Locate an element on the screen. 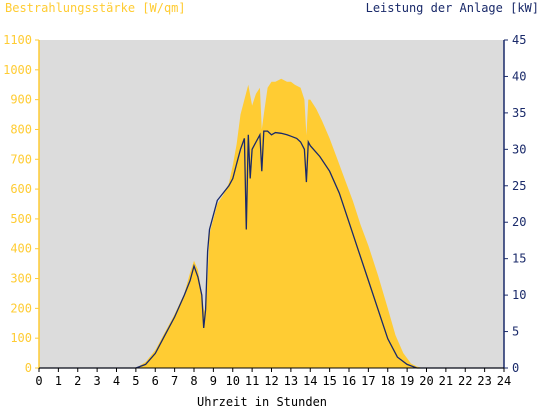 The width and height of the screenshot is (544, 408). x-tick-label: 5 is located at coordinates (135, 381).